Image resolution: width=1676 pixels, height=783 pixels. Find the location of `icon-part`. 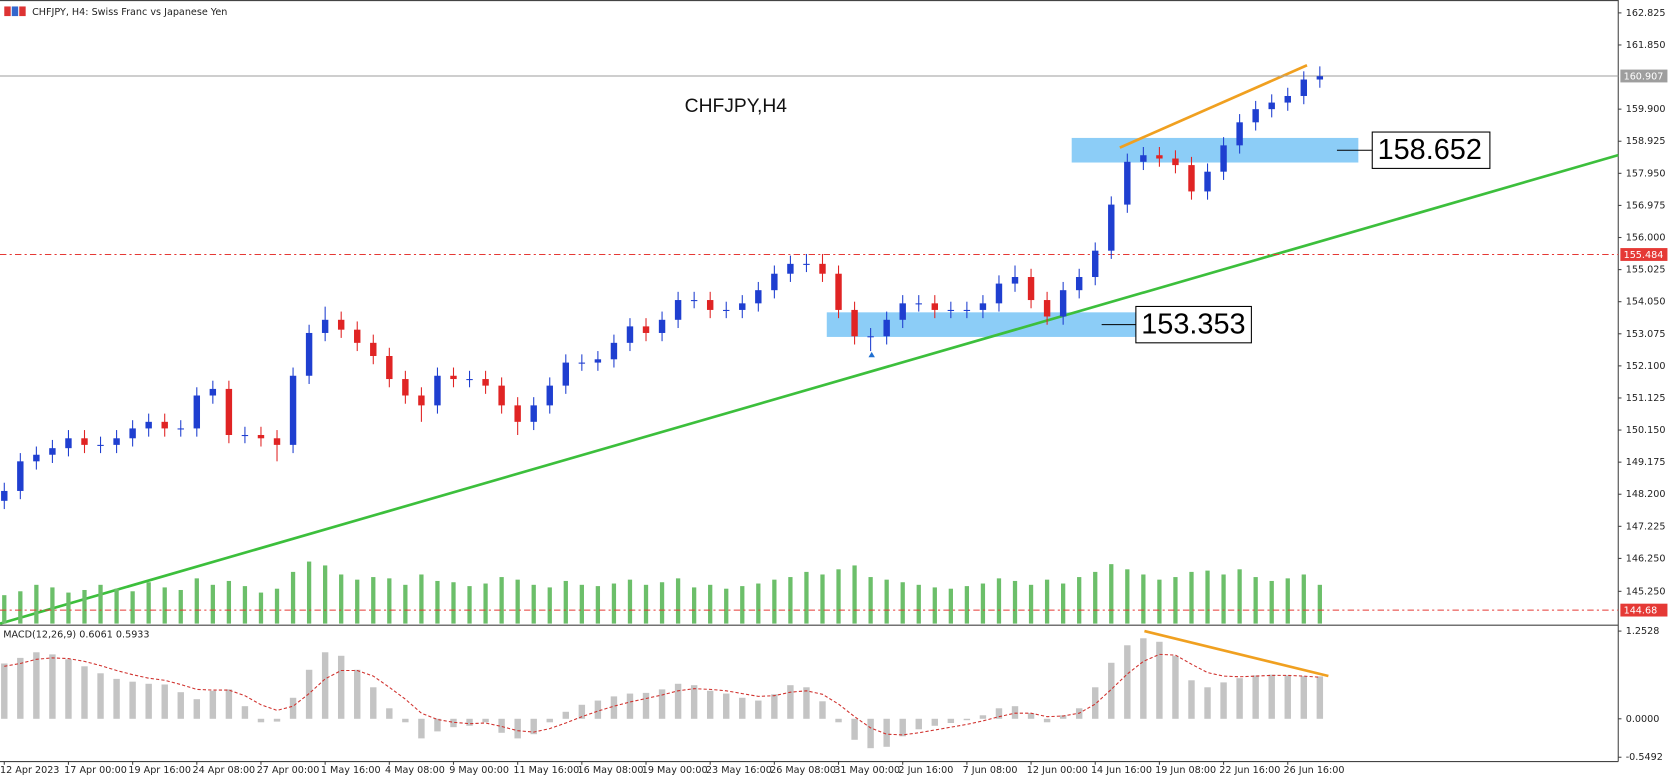

icon-part is located at coordinates (7, 11).